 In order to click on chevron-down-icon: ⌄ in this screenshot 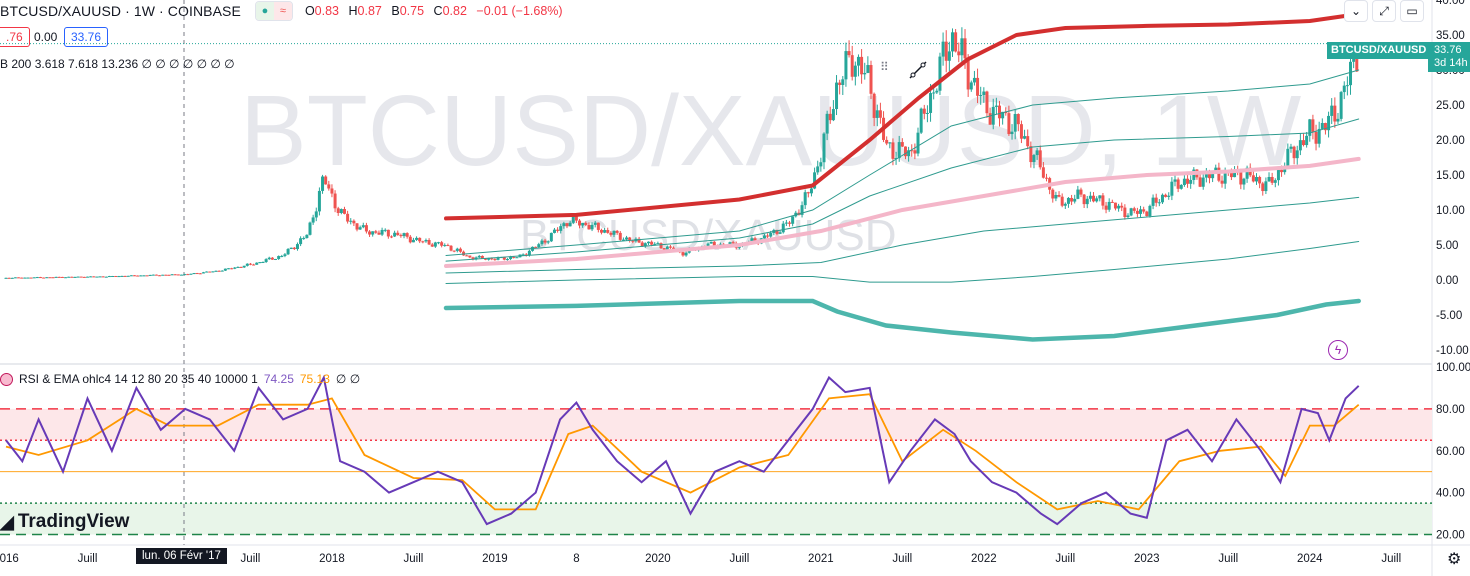, I will do `click(1356, 11)`.